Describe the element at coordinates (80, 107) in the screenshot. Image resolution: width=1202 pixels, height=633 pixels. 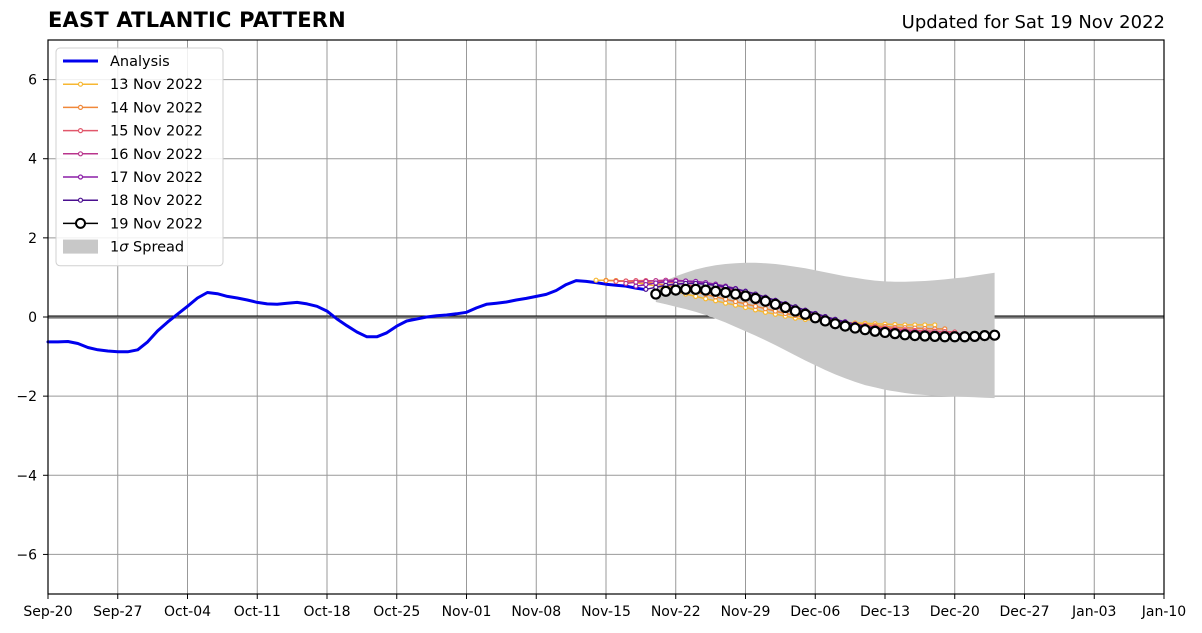
I see `legend-marker-14-nov-2022` at that location.